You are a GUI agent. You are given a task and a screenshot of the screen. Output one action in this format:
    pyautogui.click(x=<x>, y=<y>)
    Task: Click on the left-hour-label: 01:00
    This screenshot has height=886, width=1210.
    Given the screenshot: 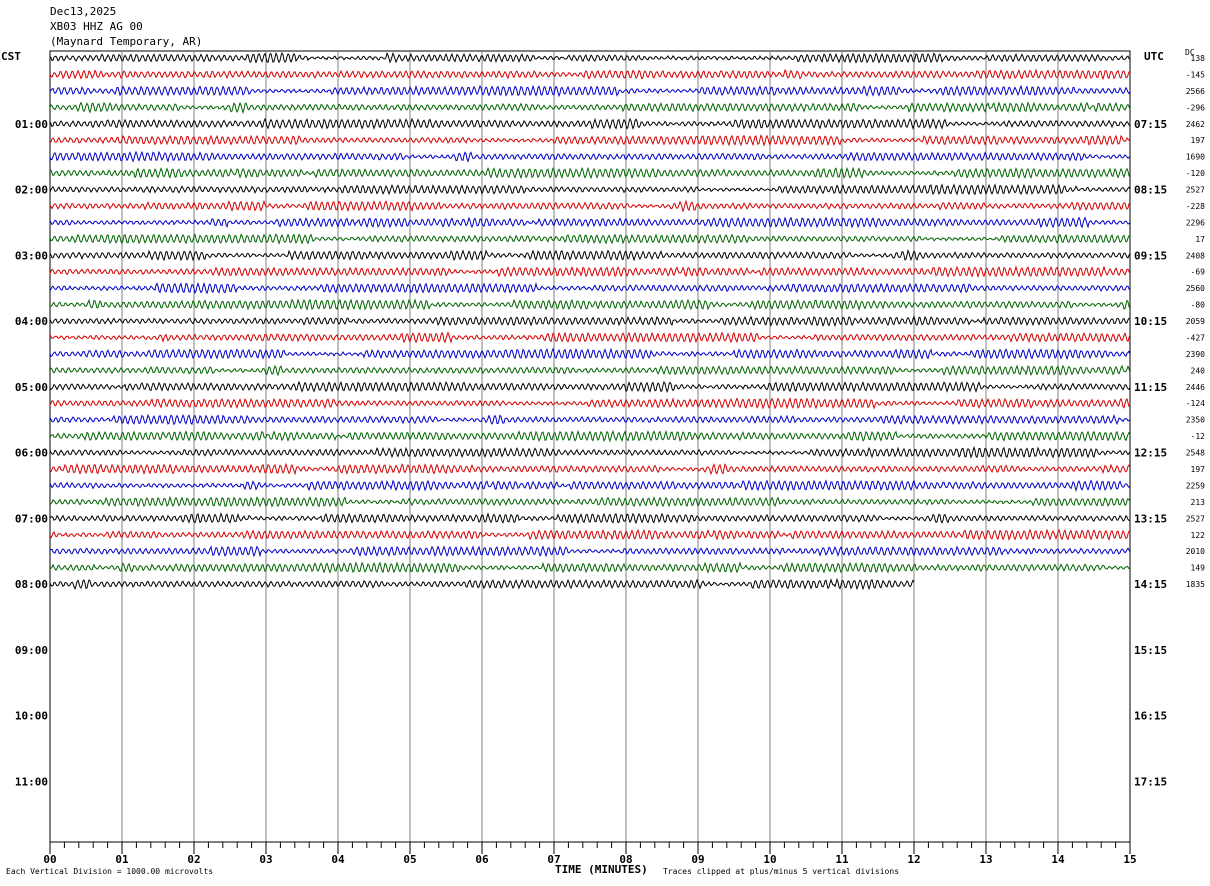 What is the action you would take?
    pyautogui.click(x=31, y=124)
    